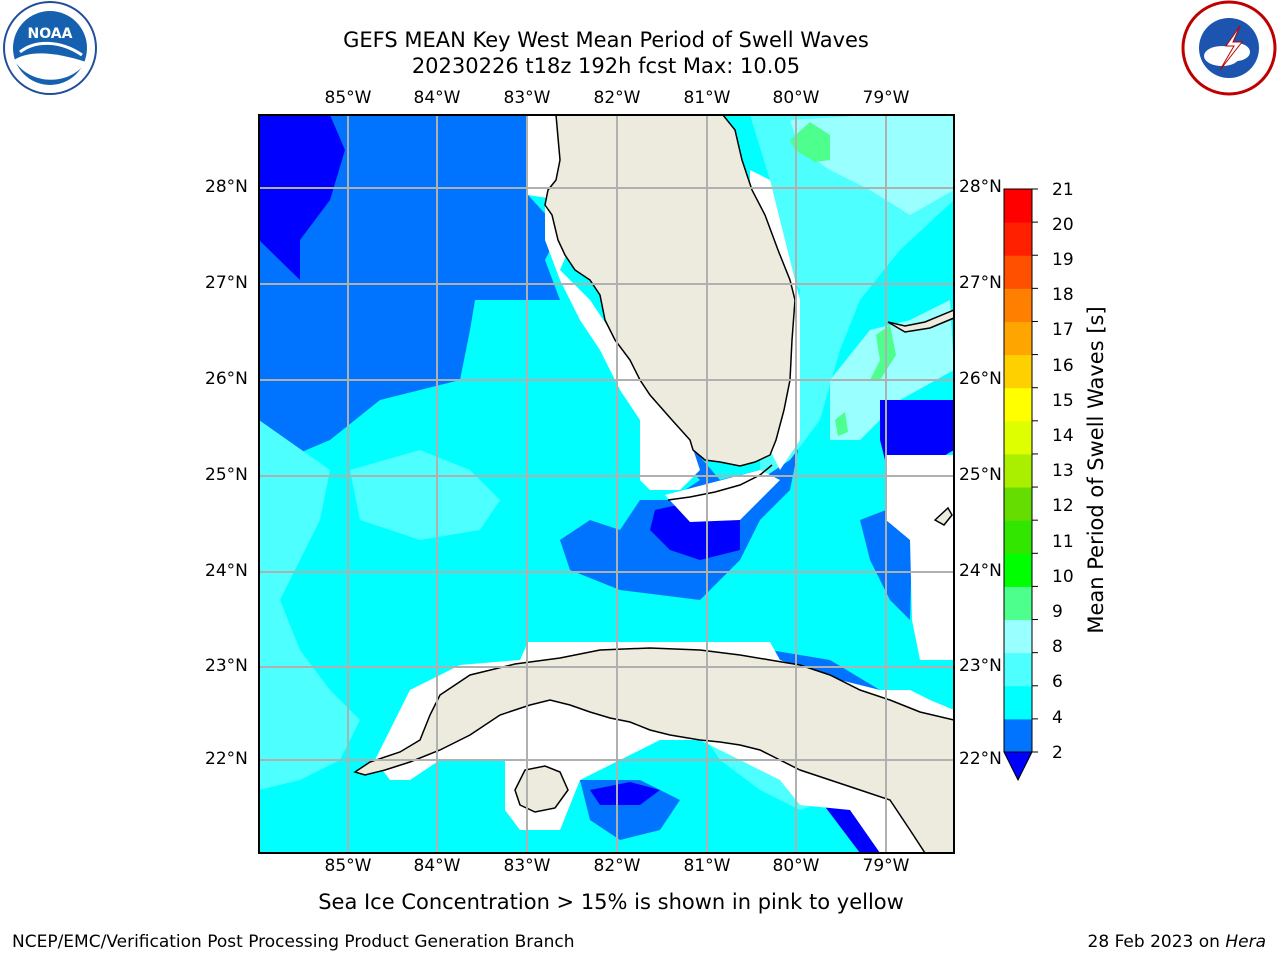  Describe the element at coordinates (860, 826) in the screenshot. I see `swell-region-lt2s-southeast` at that location.